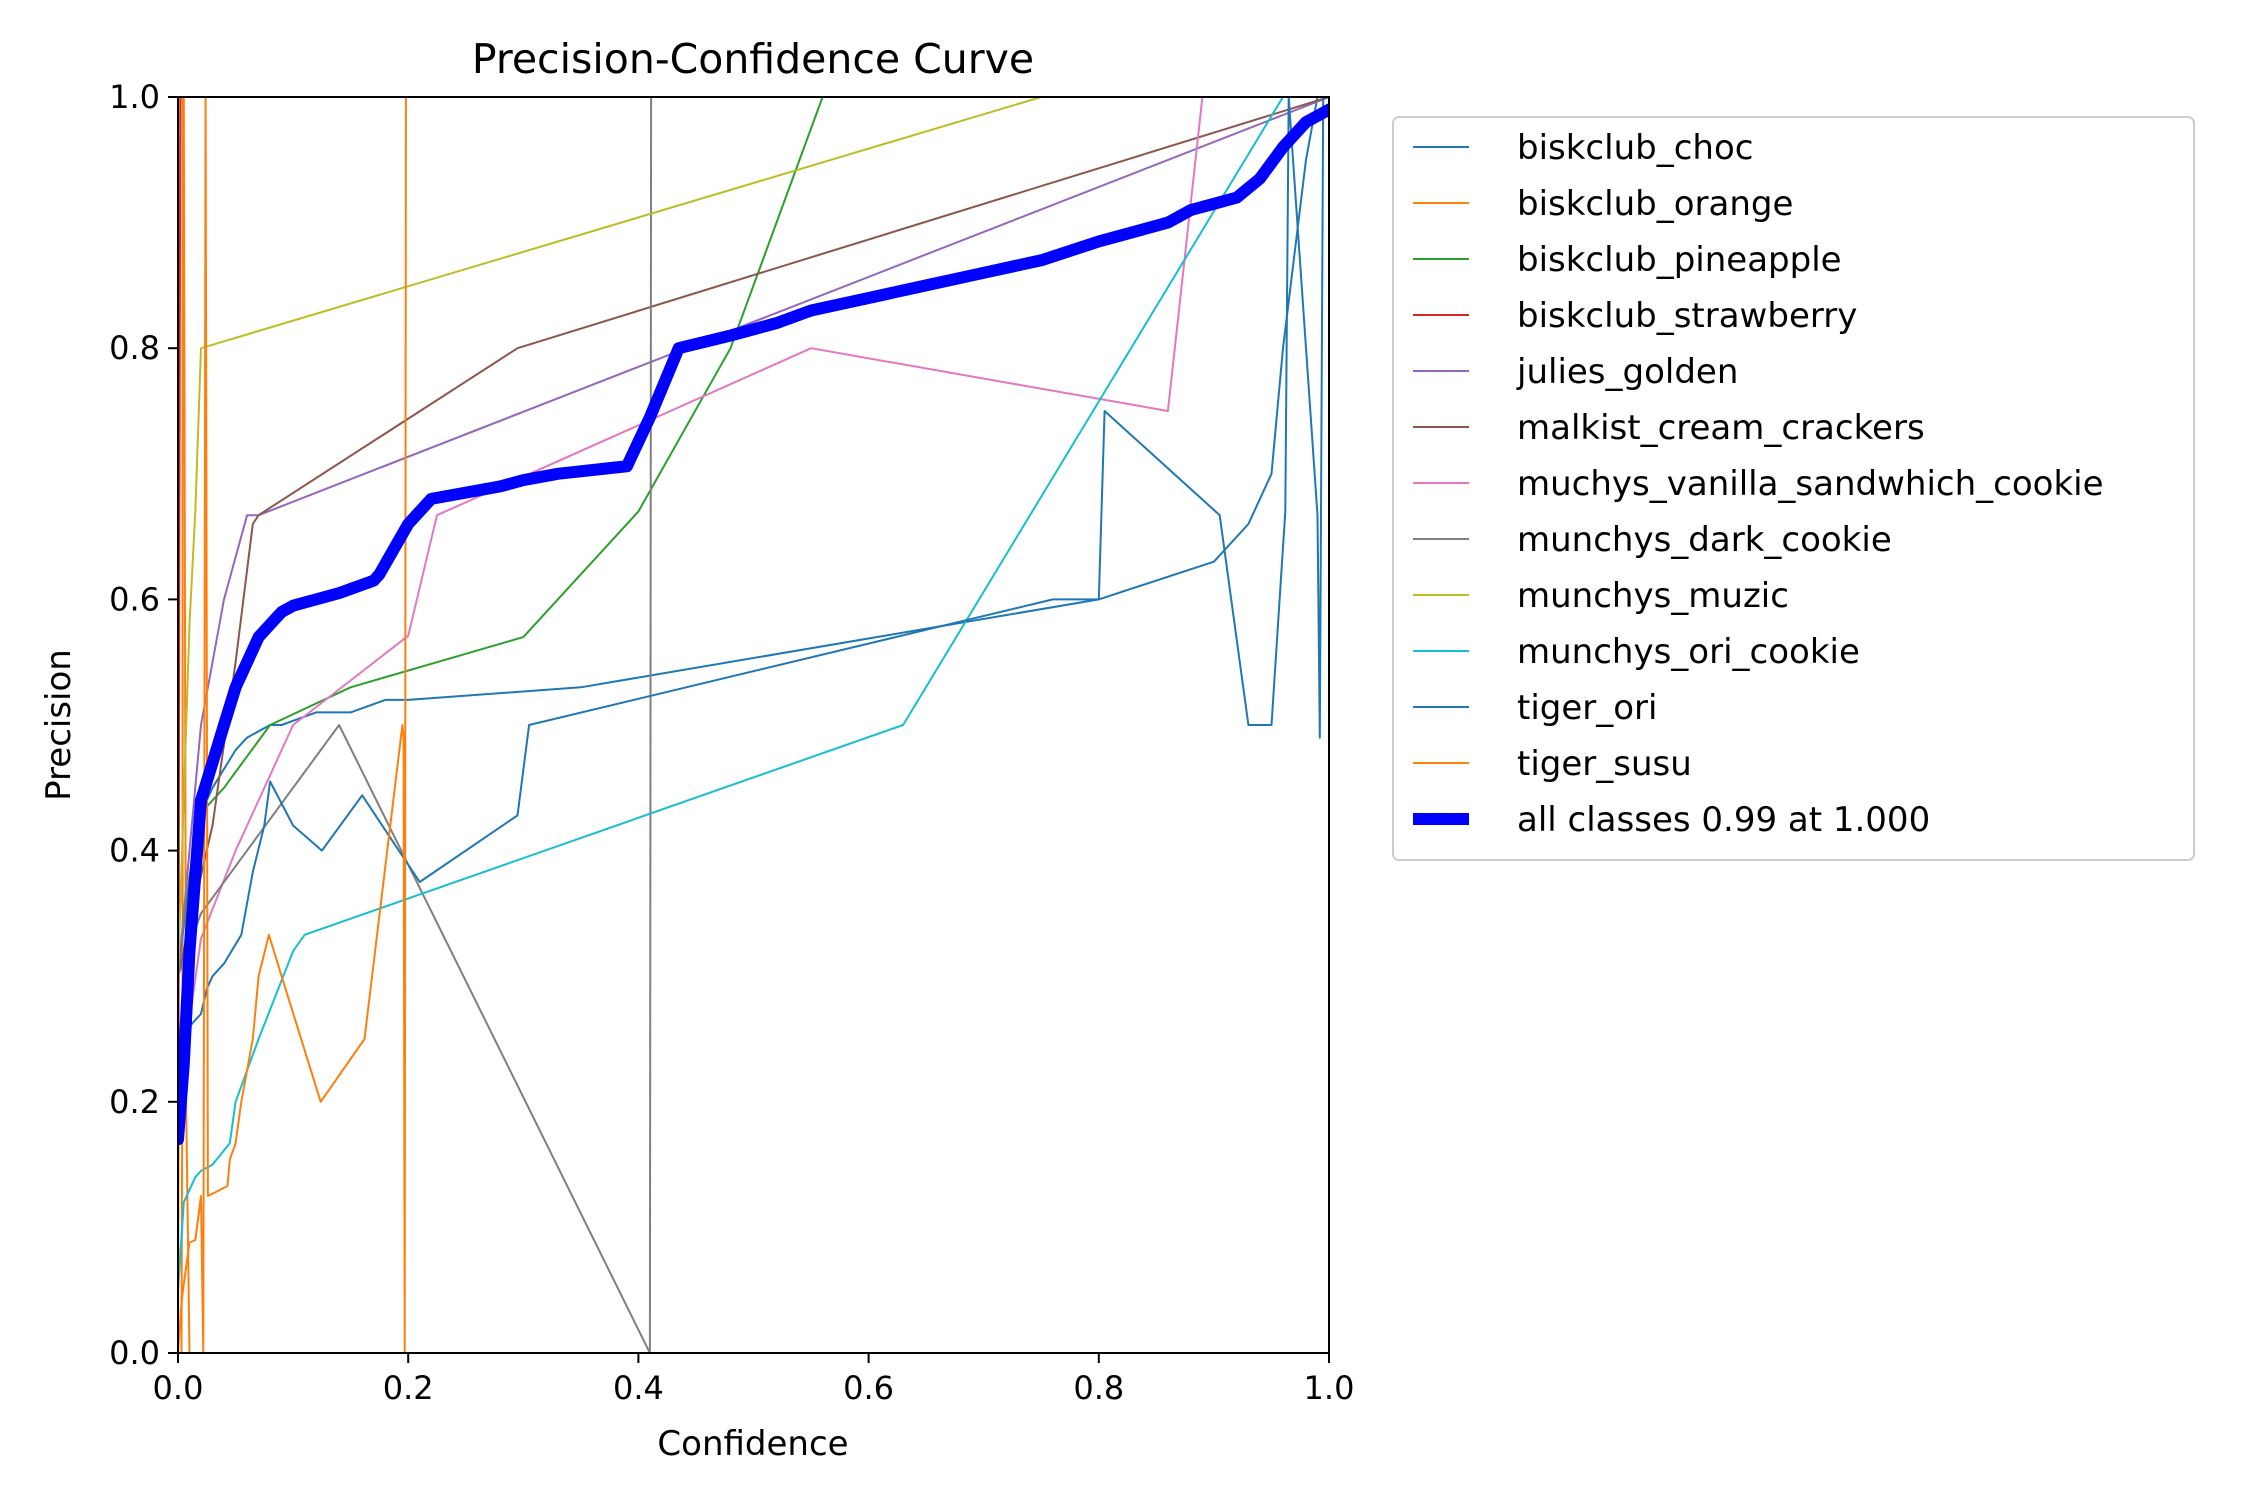 The image size is (2250, 1500). I want to click on legend-label: muchys_vanilla_sandwhich_cookie, so click(1810, 484).